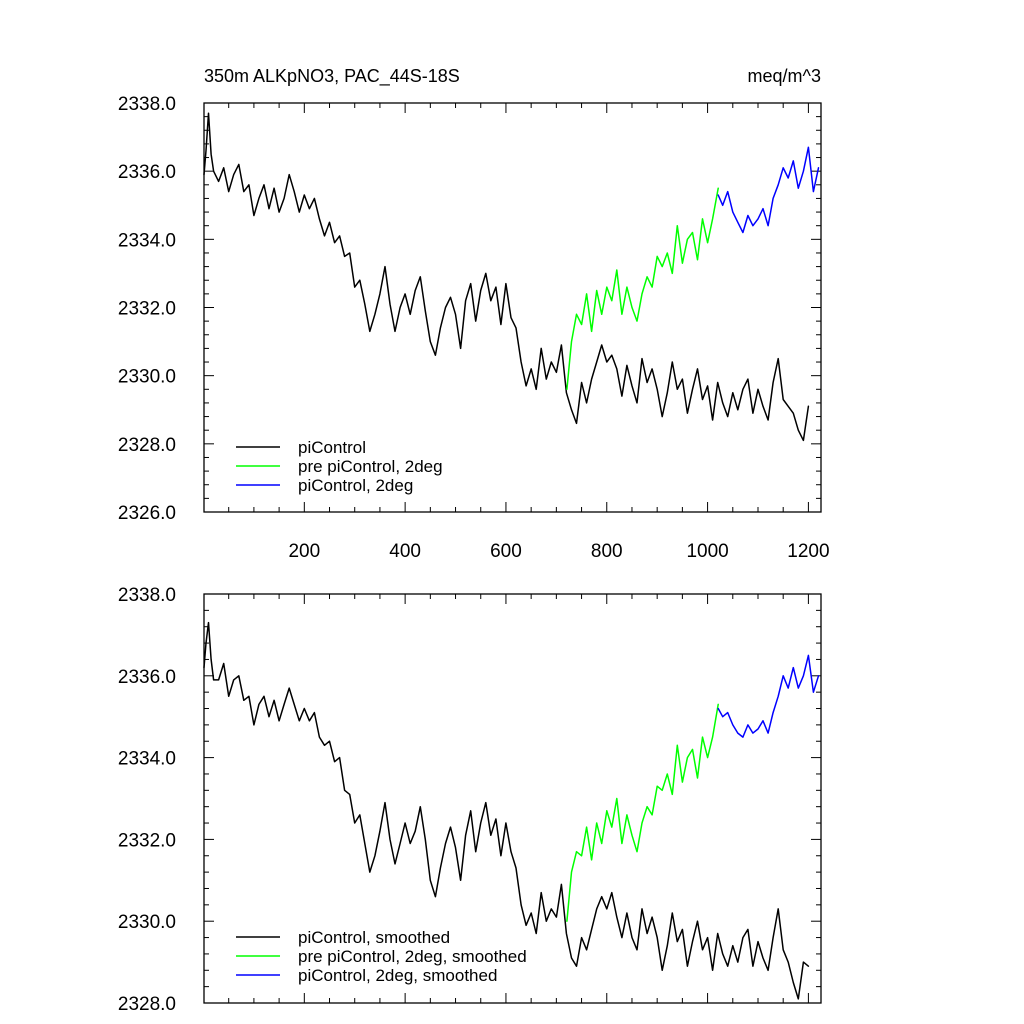 This screenshot has height=1024, width=1024. Describe the element at coordinates (607, 551) in the screenshot. I see `x-tick-label: 800` at that location.